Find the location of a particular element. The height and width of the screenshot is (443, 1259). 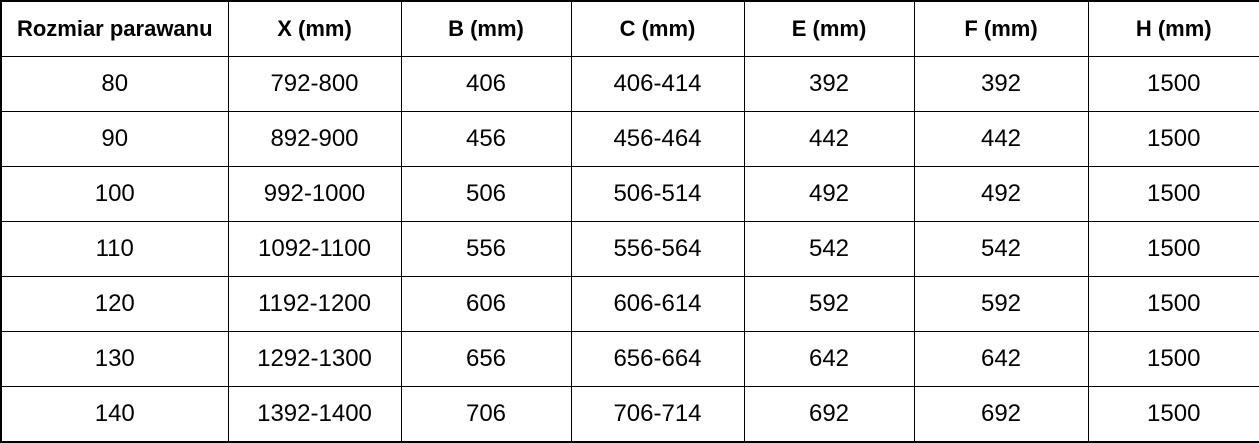

table-cell: 456-464 is located at coordinates (657, 139).